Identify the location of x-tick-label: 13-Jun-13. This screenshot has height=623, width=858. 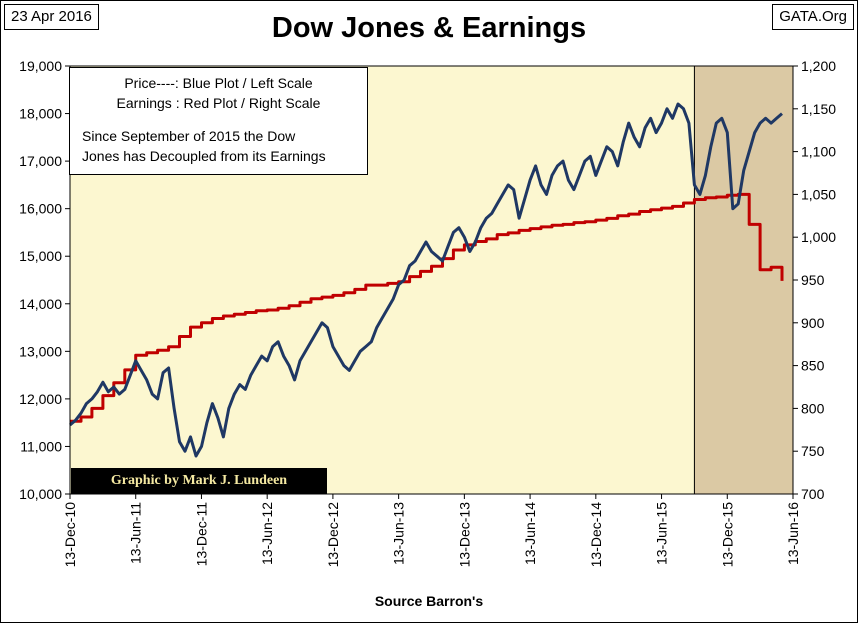
(399, 533).